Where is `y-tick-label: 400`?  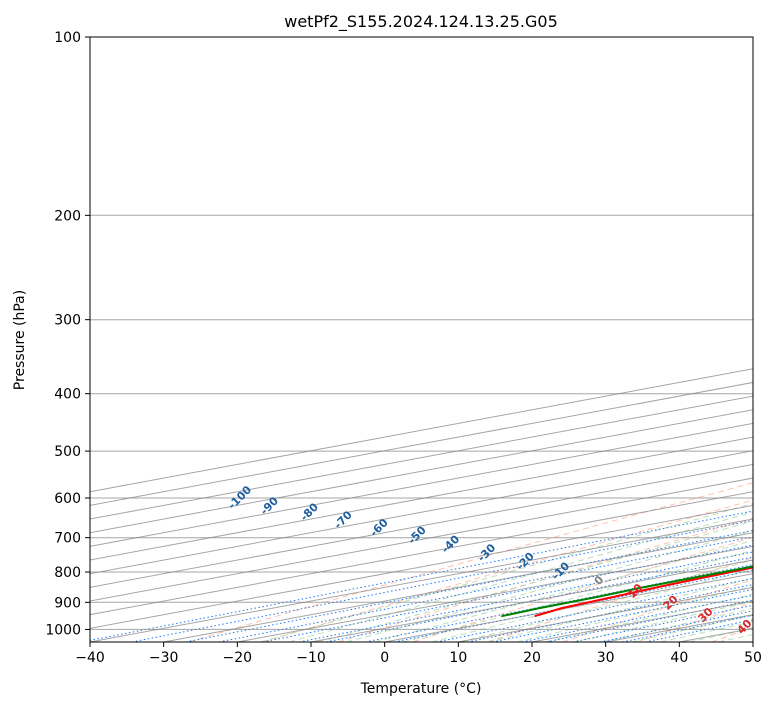 y-tick-label: 400 is located at coordinates (67, 395).